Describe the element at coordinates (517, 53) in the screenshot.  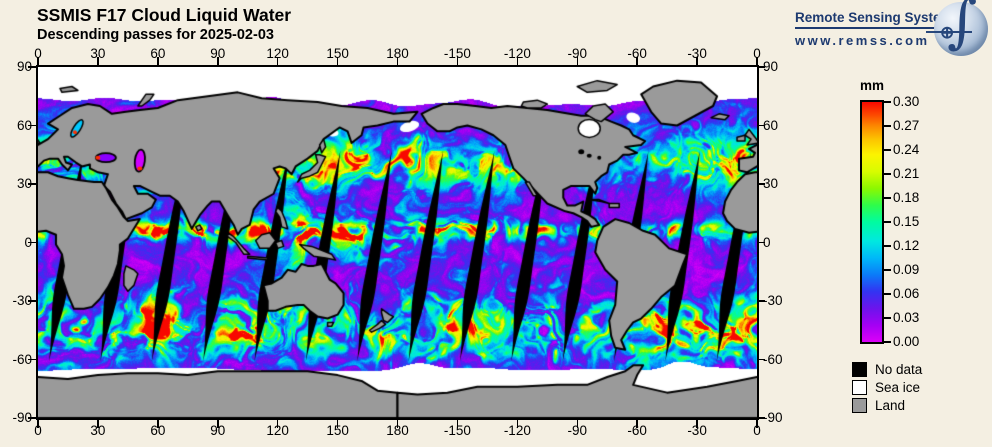
I see `lon-tick-label-top-8: -120` at that location.